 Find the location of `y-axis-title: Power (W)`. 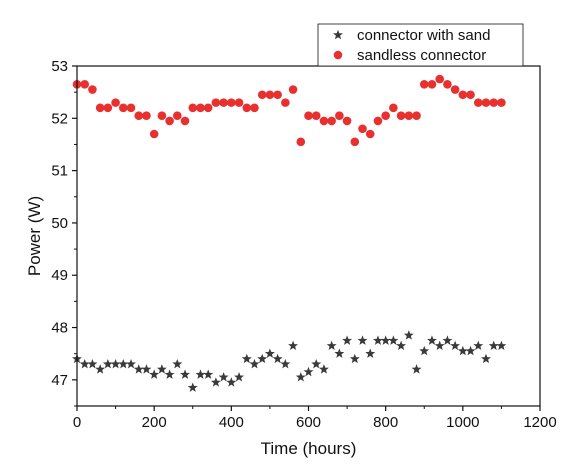

y-axis-title: Power (W) is located at coordinates (34, 236).